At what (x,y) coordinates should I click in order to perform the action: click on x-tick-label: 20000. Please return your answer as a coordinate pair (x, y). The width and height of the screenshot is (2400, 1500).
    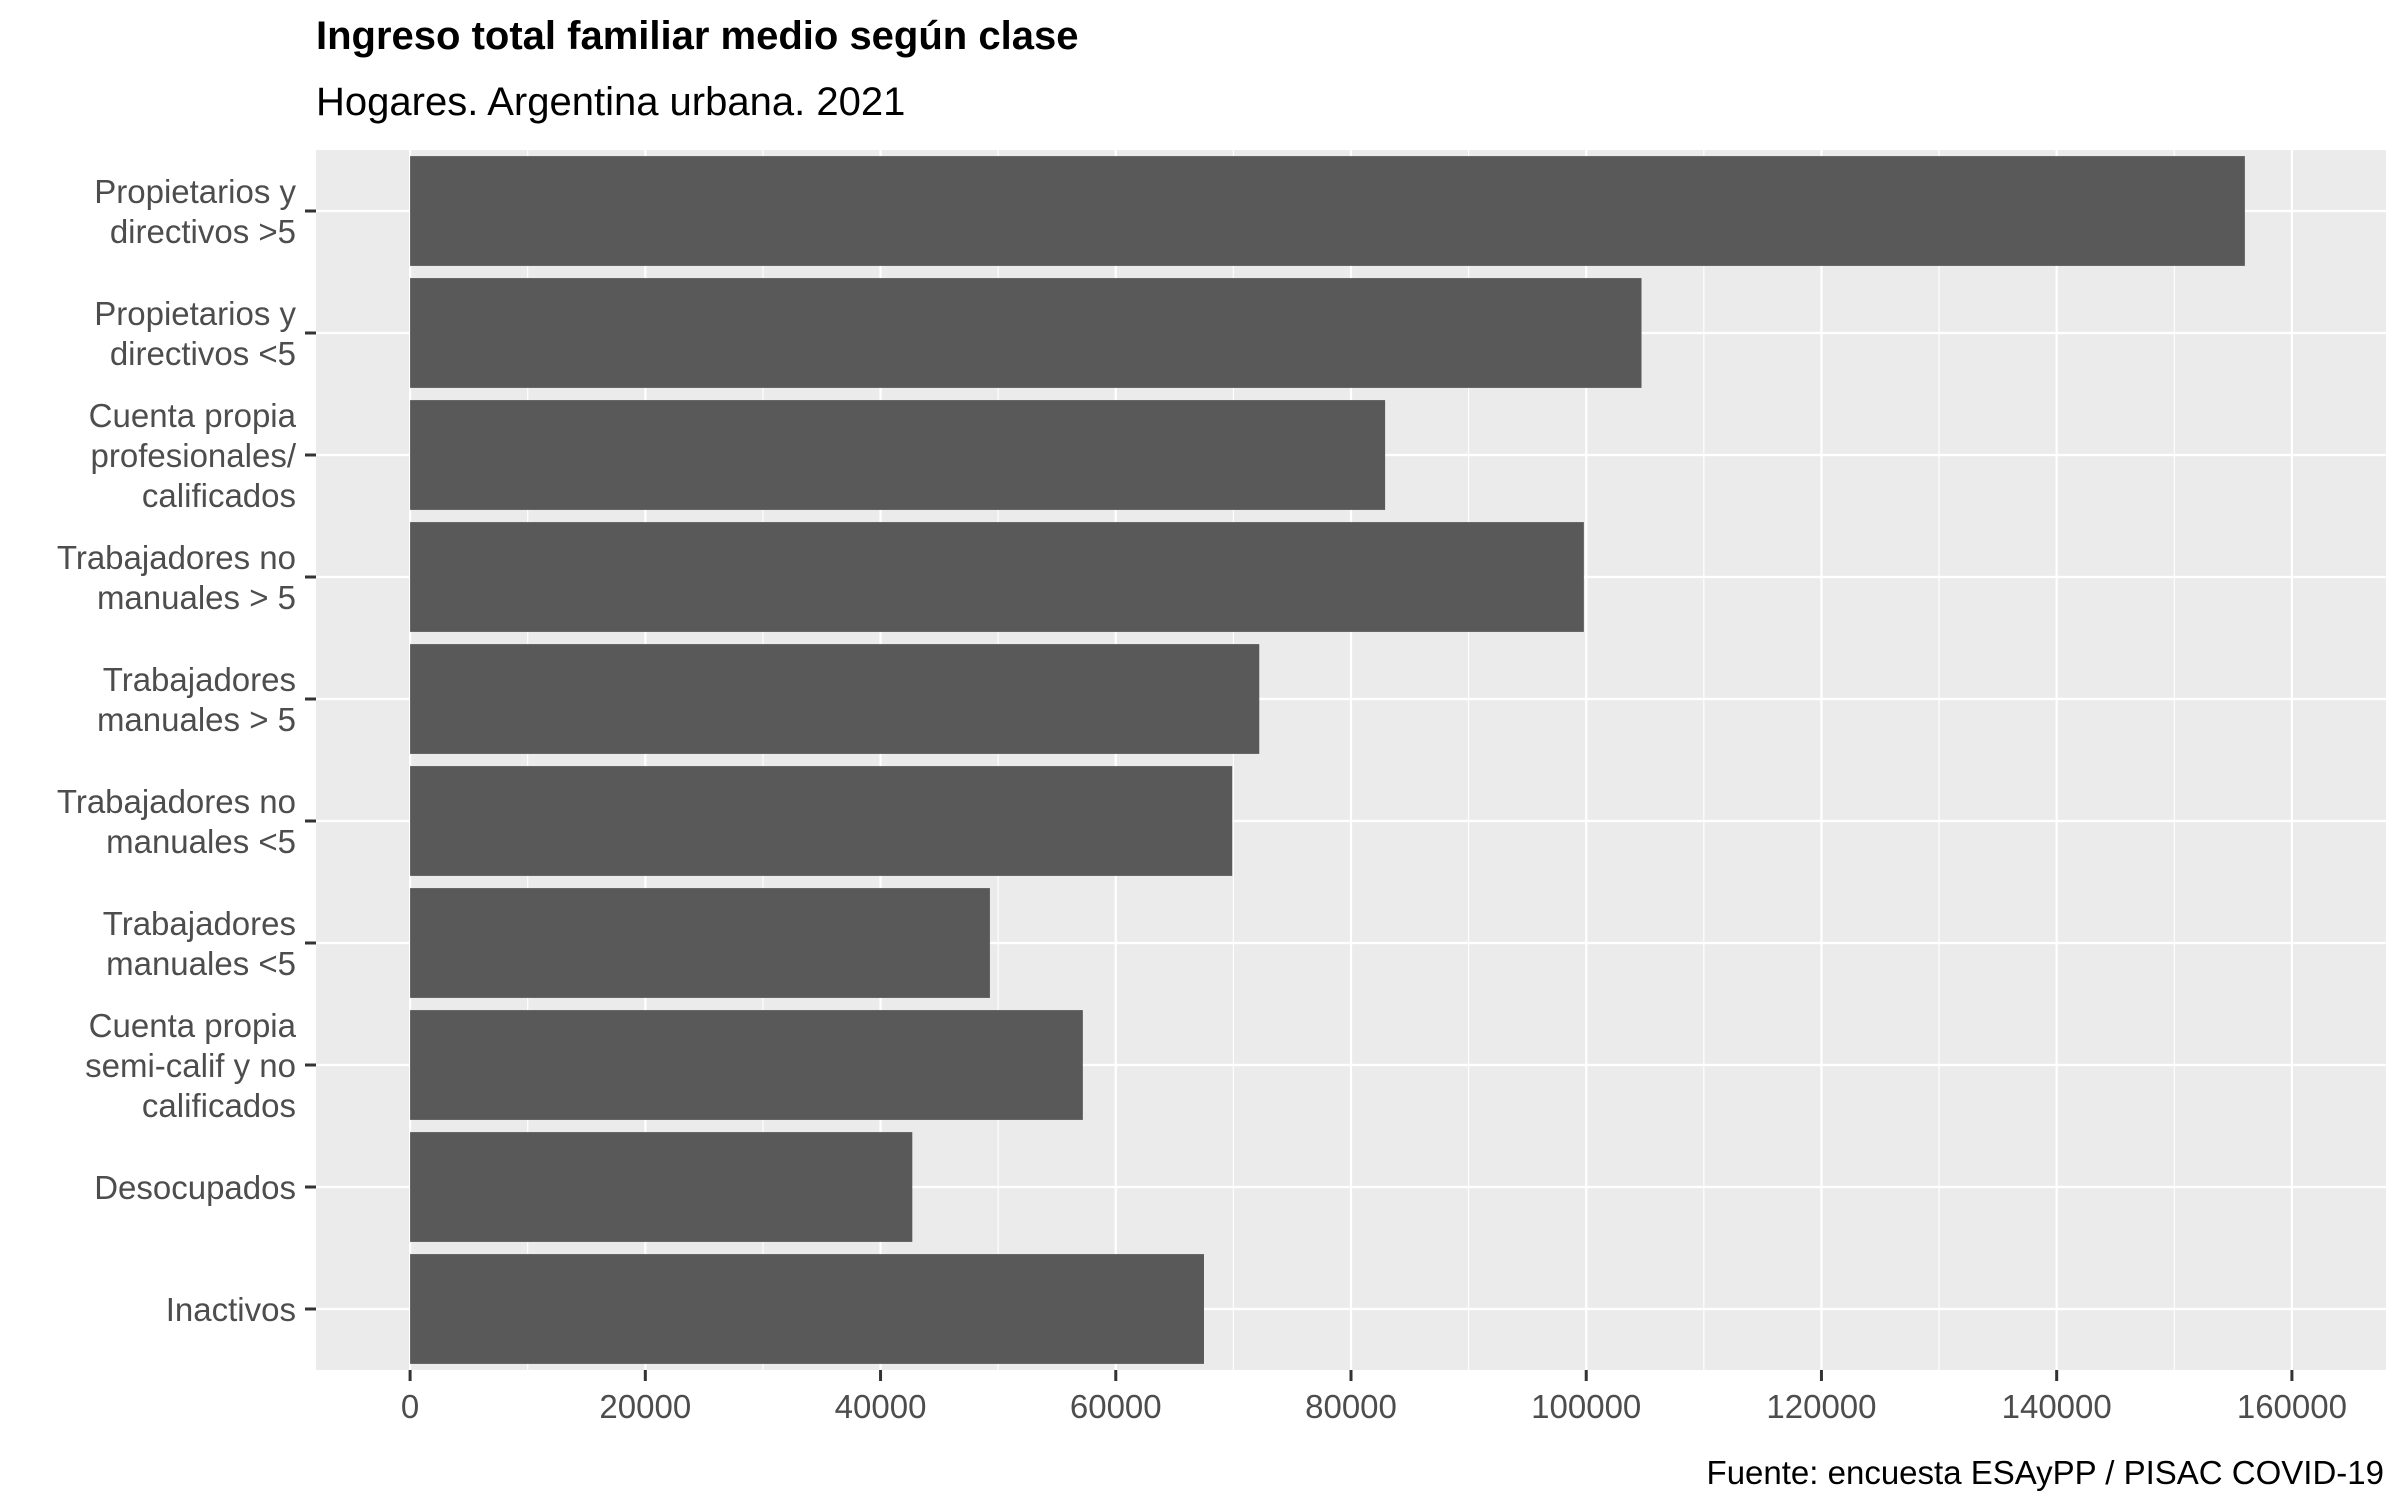
    Looking at the image, I should click on (645, 1406).